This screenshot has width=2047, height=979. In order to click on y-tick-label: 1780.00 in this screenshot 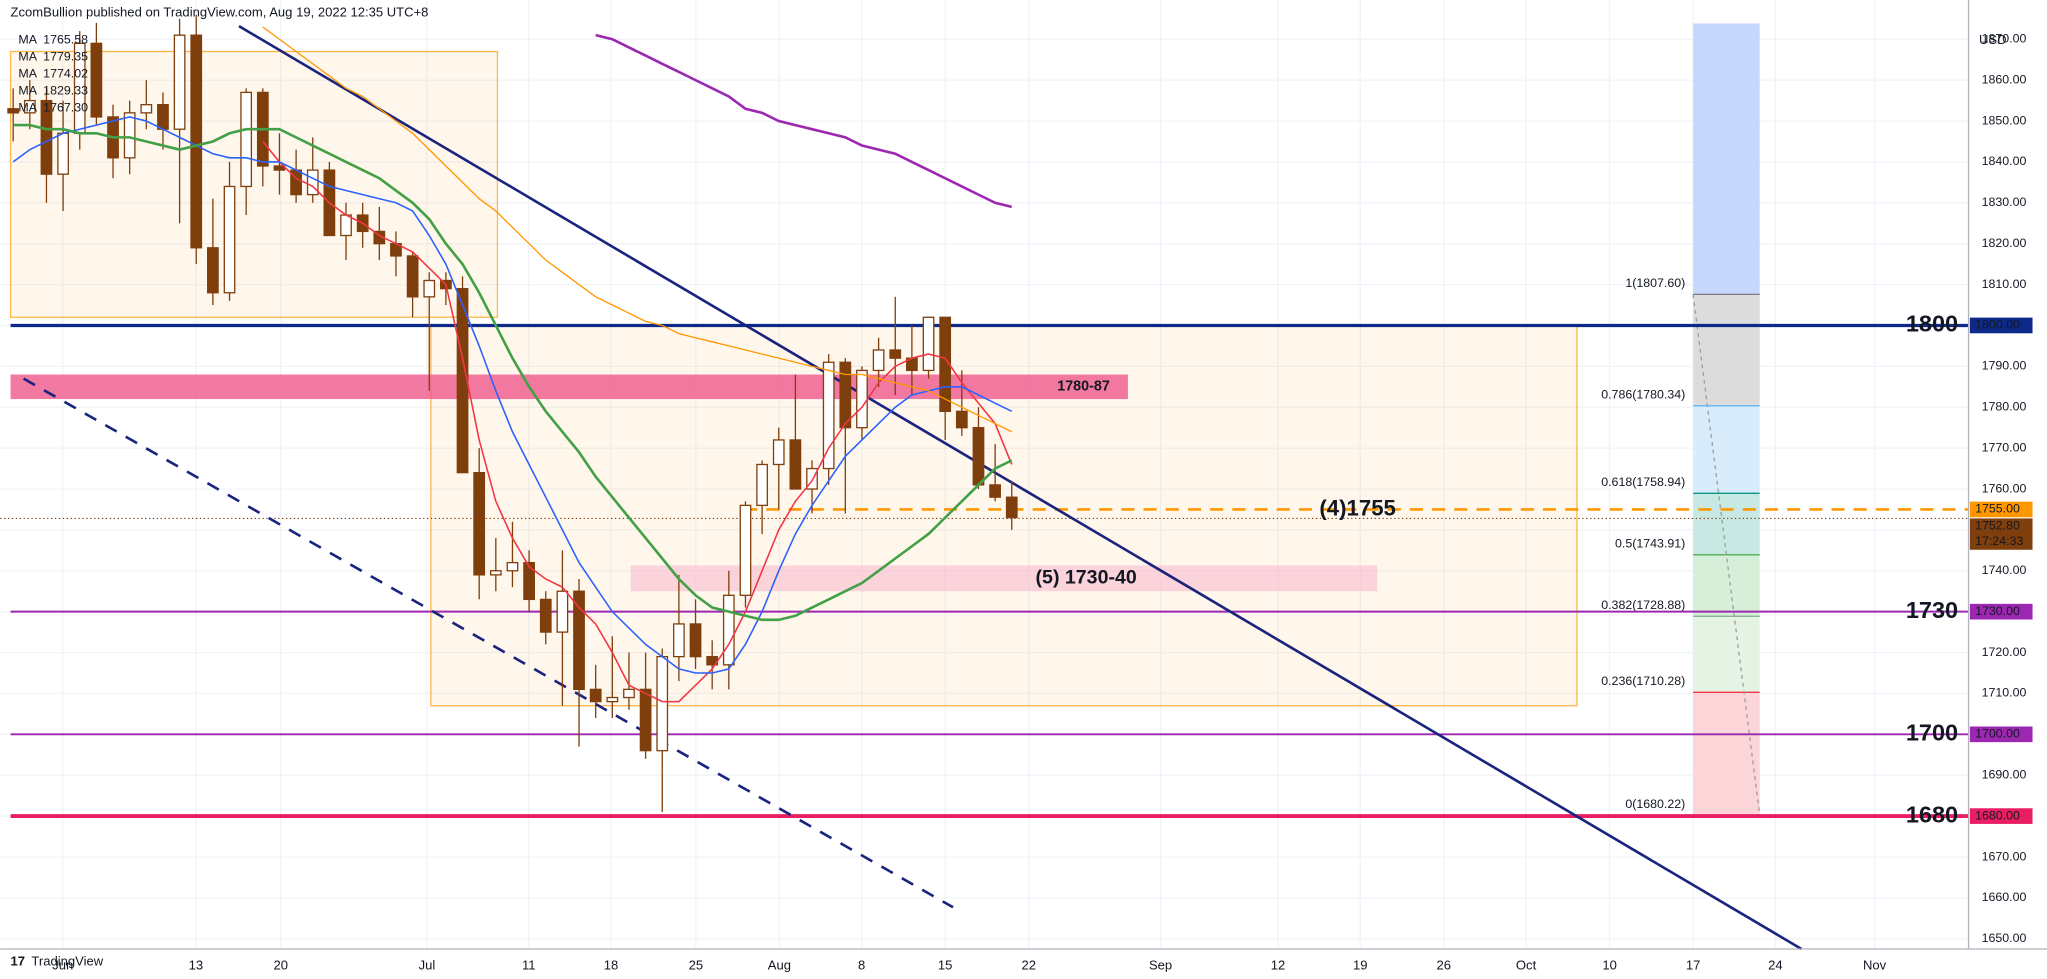, I will do `click(2004, 407)`.